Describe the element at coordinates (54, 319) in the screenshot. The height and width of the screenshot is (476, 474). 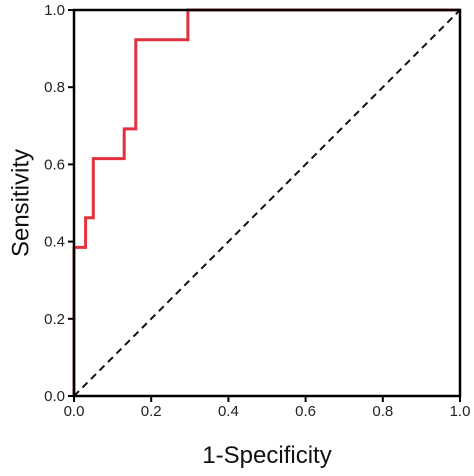
I see `y-tick-label: 0.2` at that location.